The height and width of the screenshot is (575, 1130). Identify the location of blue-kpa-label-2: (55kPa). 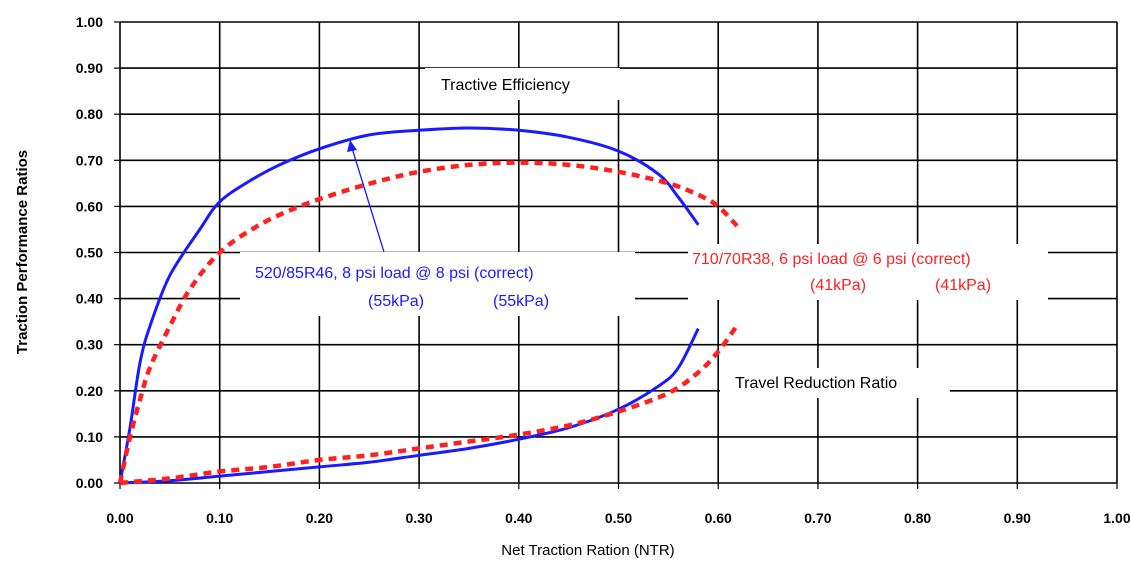
(521, 301).